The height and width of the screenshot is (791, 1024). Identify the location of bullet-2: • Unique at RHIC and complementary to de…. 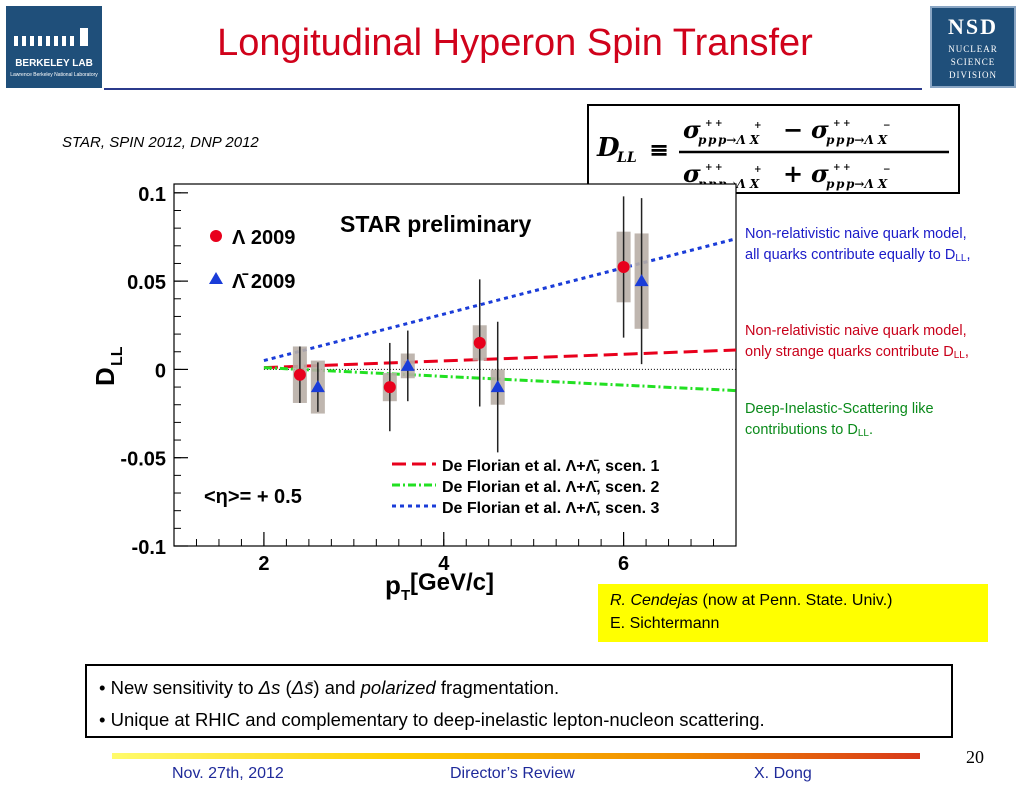
(432, 719).